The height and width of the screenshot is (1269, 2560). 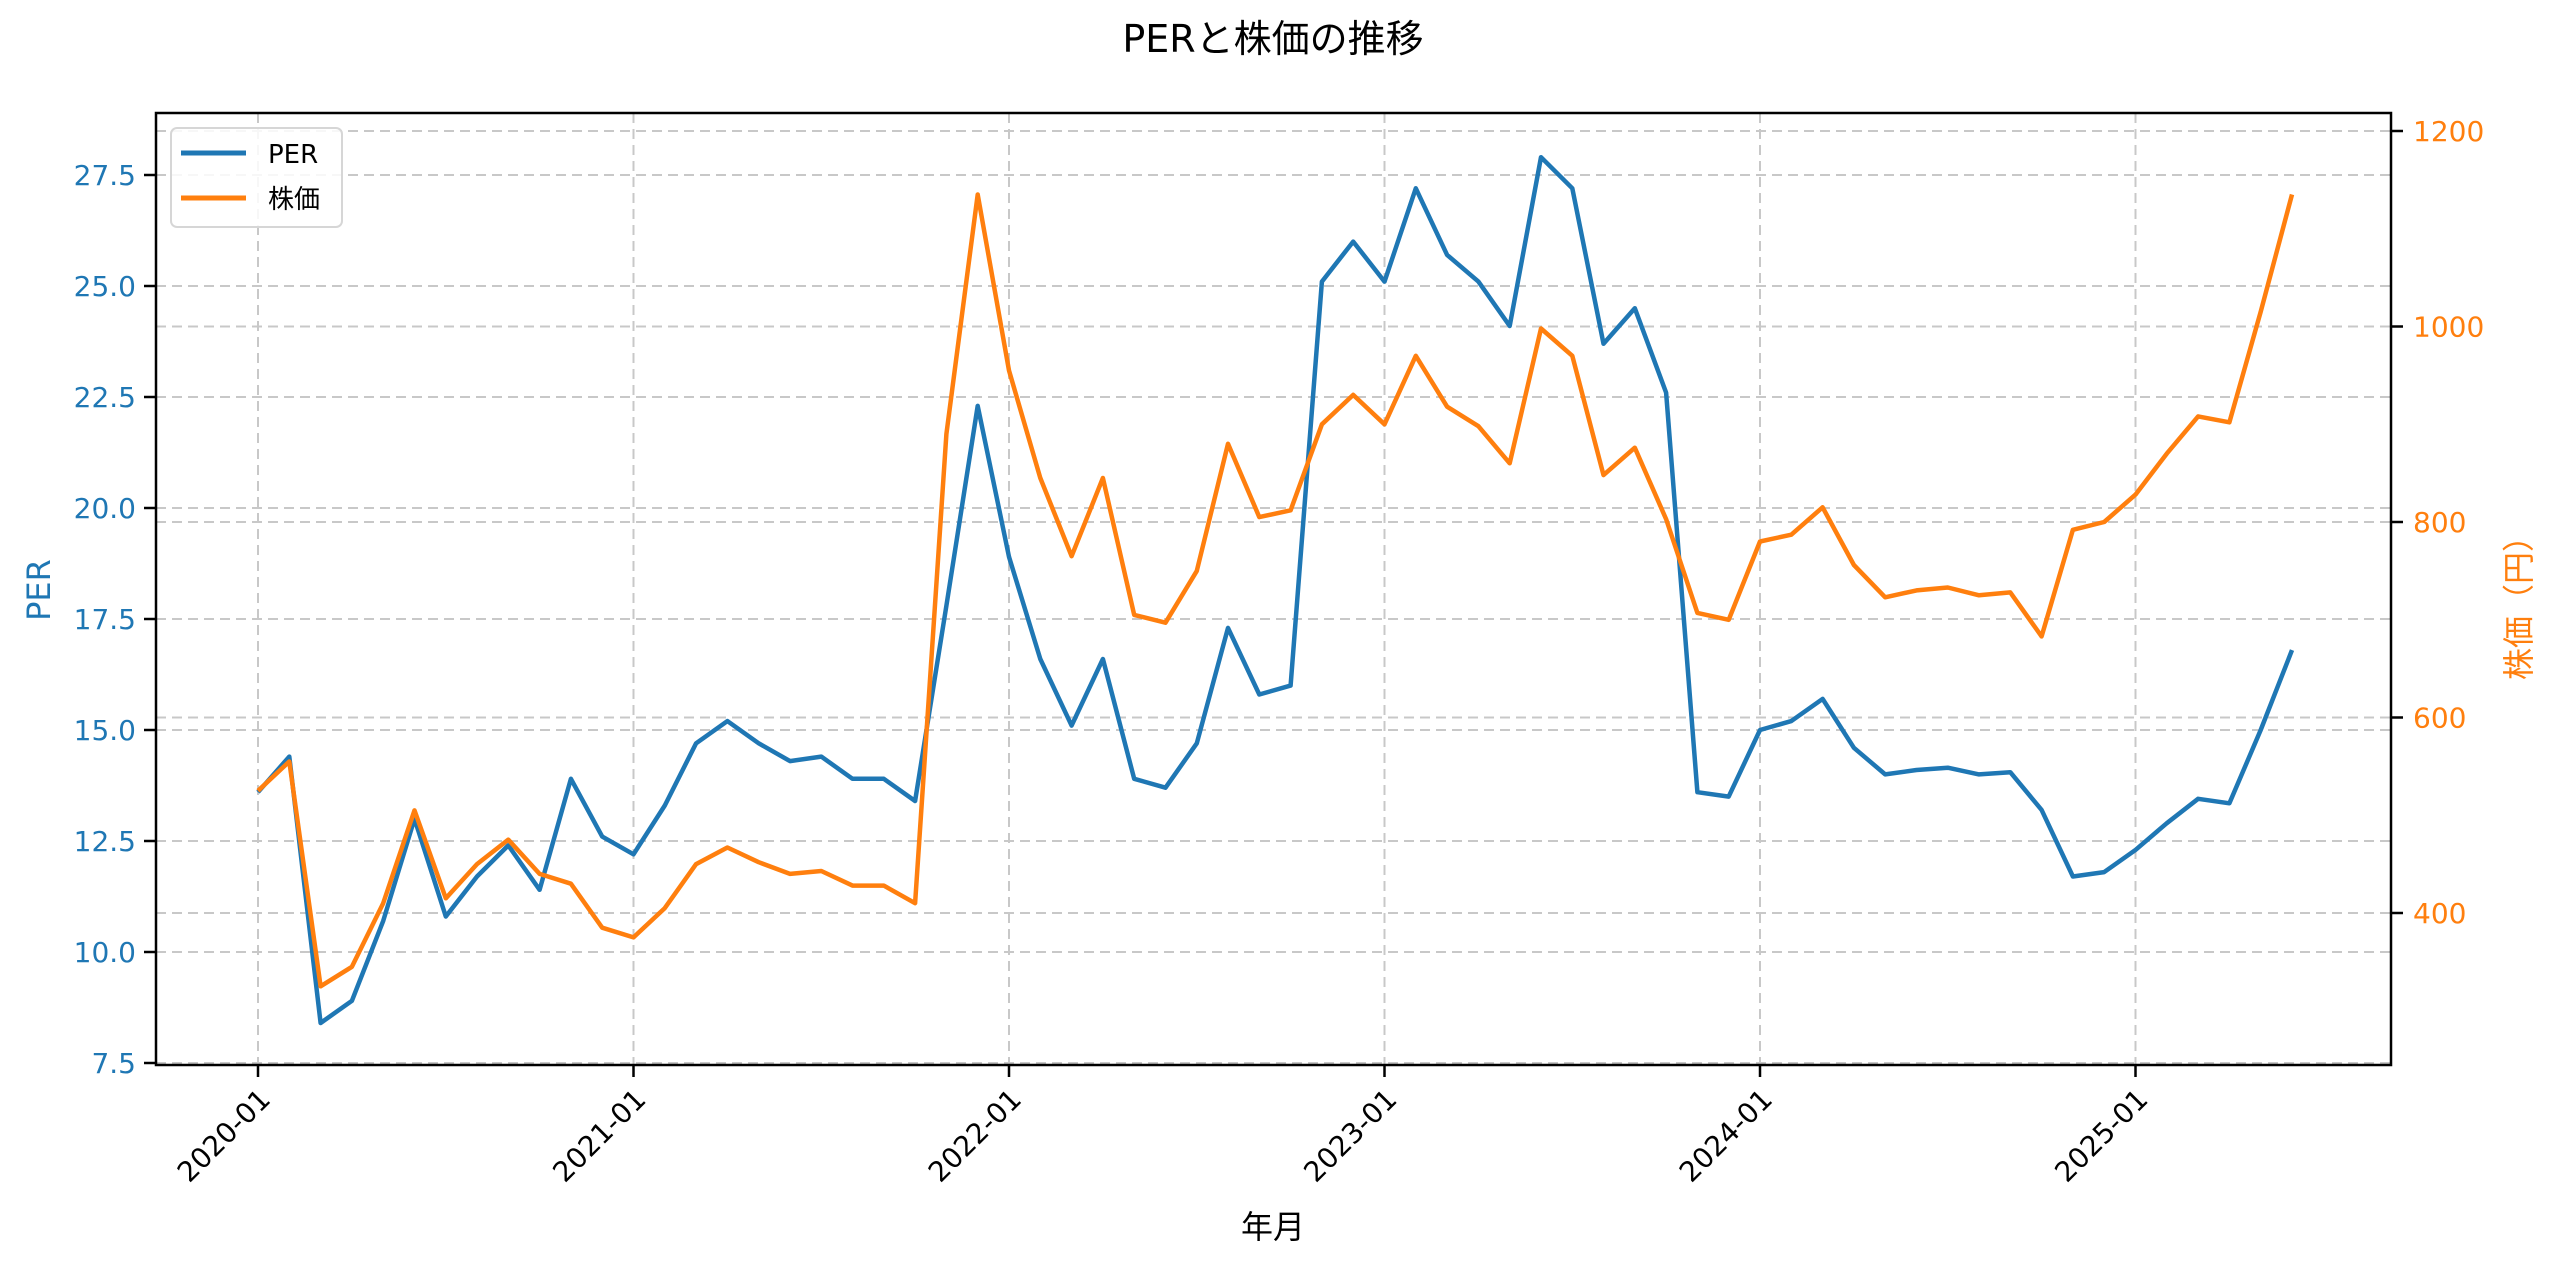 I want to click on right-axis-ticks: 400 600 800 1000 1200, so click(x=2437, y=522).